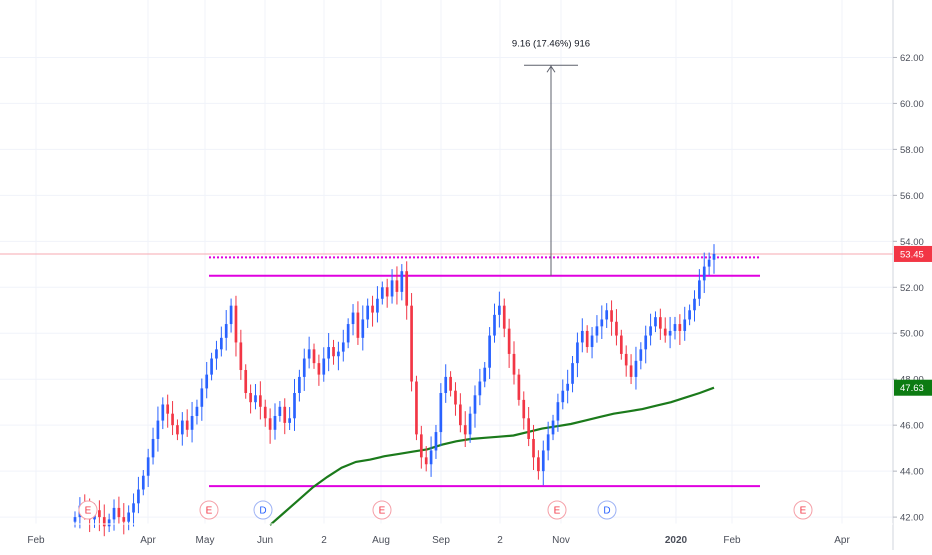 Image resolution: width=932 pixels, height=555 pixels. I want to click on y-tick-label: 60.00, so click(912, 104).